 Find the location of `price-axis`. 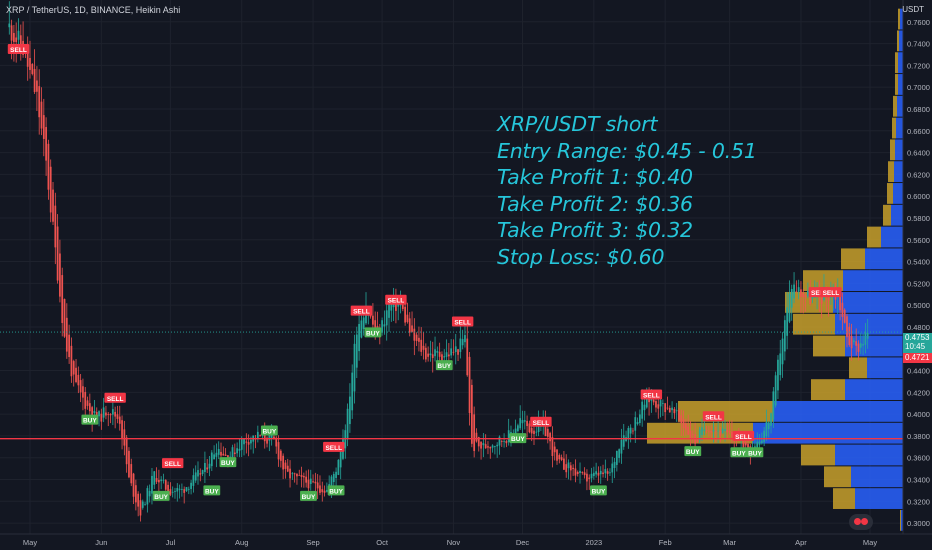

price-axis is located at coordinates (917, 267).